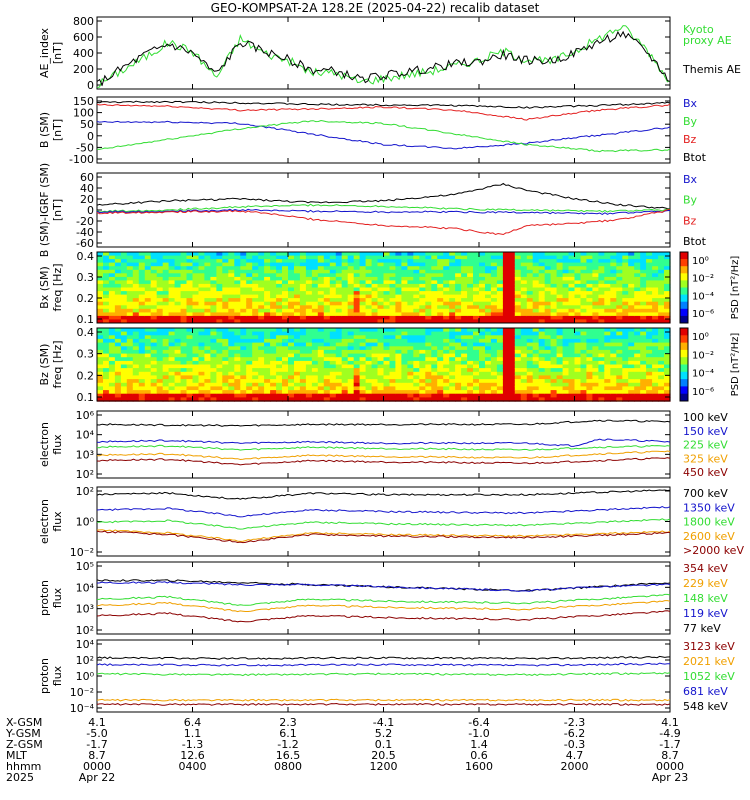 Image resolution: width=750 pixels, height=800 pixels. What do you see at coordinates (384, 733) in the screenshot?
I see `time-row-value: 5.2` at bounding box center [384, 733].